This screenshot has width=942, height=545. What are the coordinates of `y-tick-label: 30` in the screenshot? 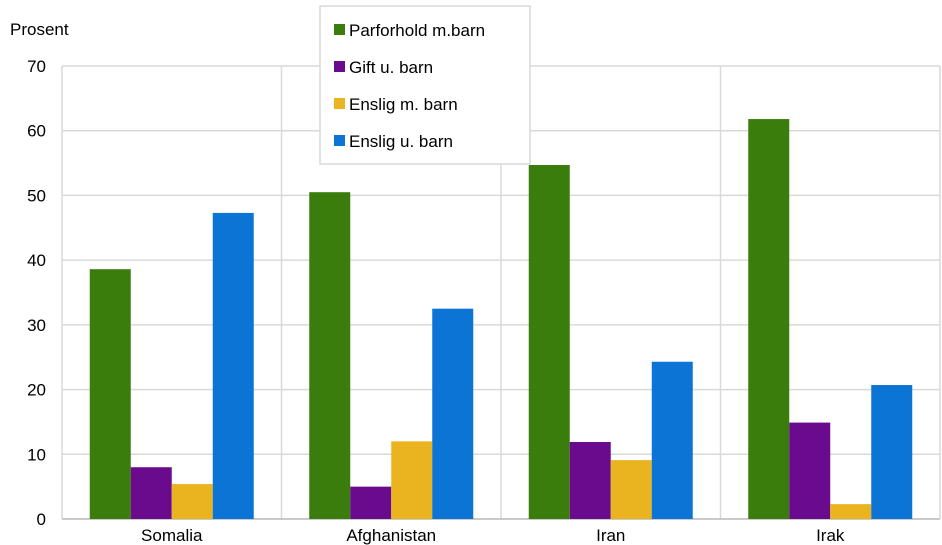 It's located at (36, 325).